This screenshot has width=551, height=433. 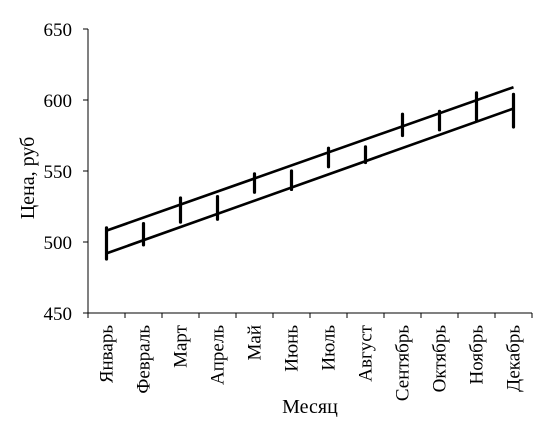 What do you see at coordinates (58, 30) in the screenshot?
I see `y-tick-label: 650` at bounding box center [58, 30].